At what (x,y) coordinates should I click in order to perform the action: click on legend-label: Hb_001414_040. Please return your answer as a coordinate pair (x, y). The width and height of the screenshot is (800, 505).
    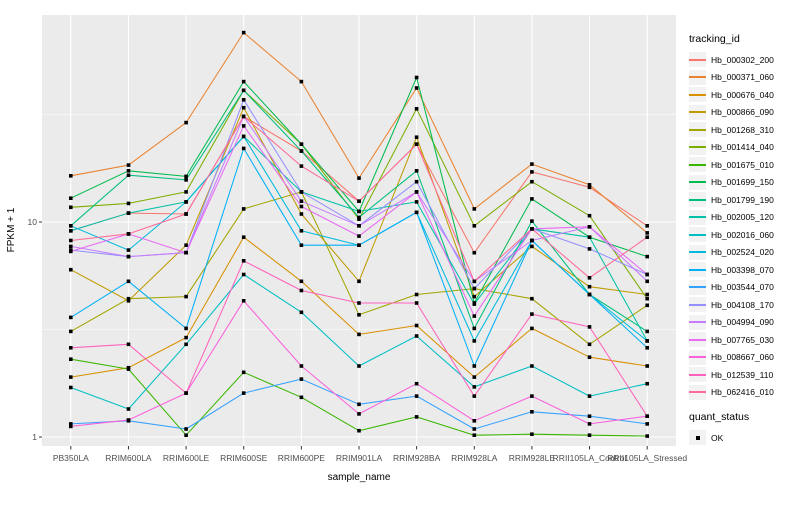
    Looking at the image, I should click on (742, 147).